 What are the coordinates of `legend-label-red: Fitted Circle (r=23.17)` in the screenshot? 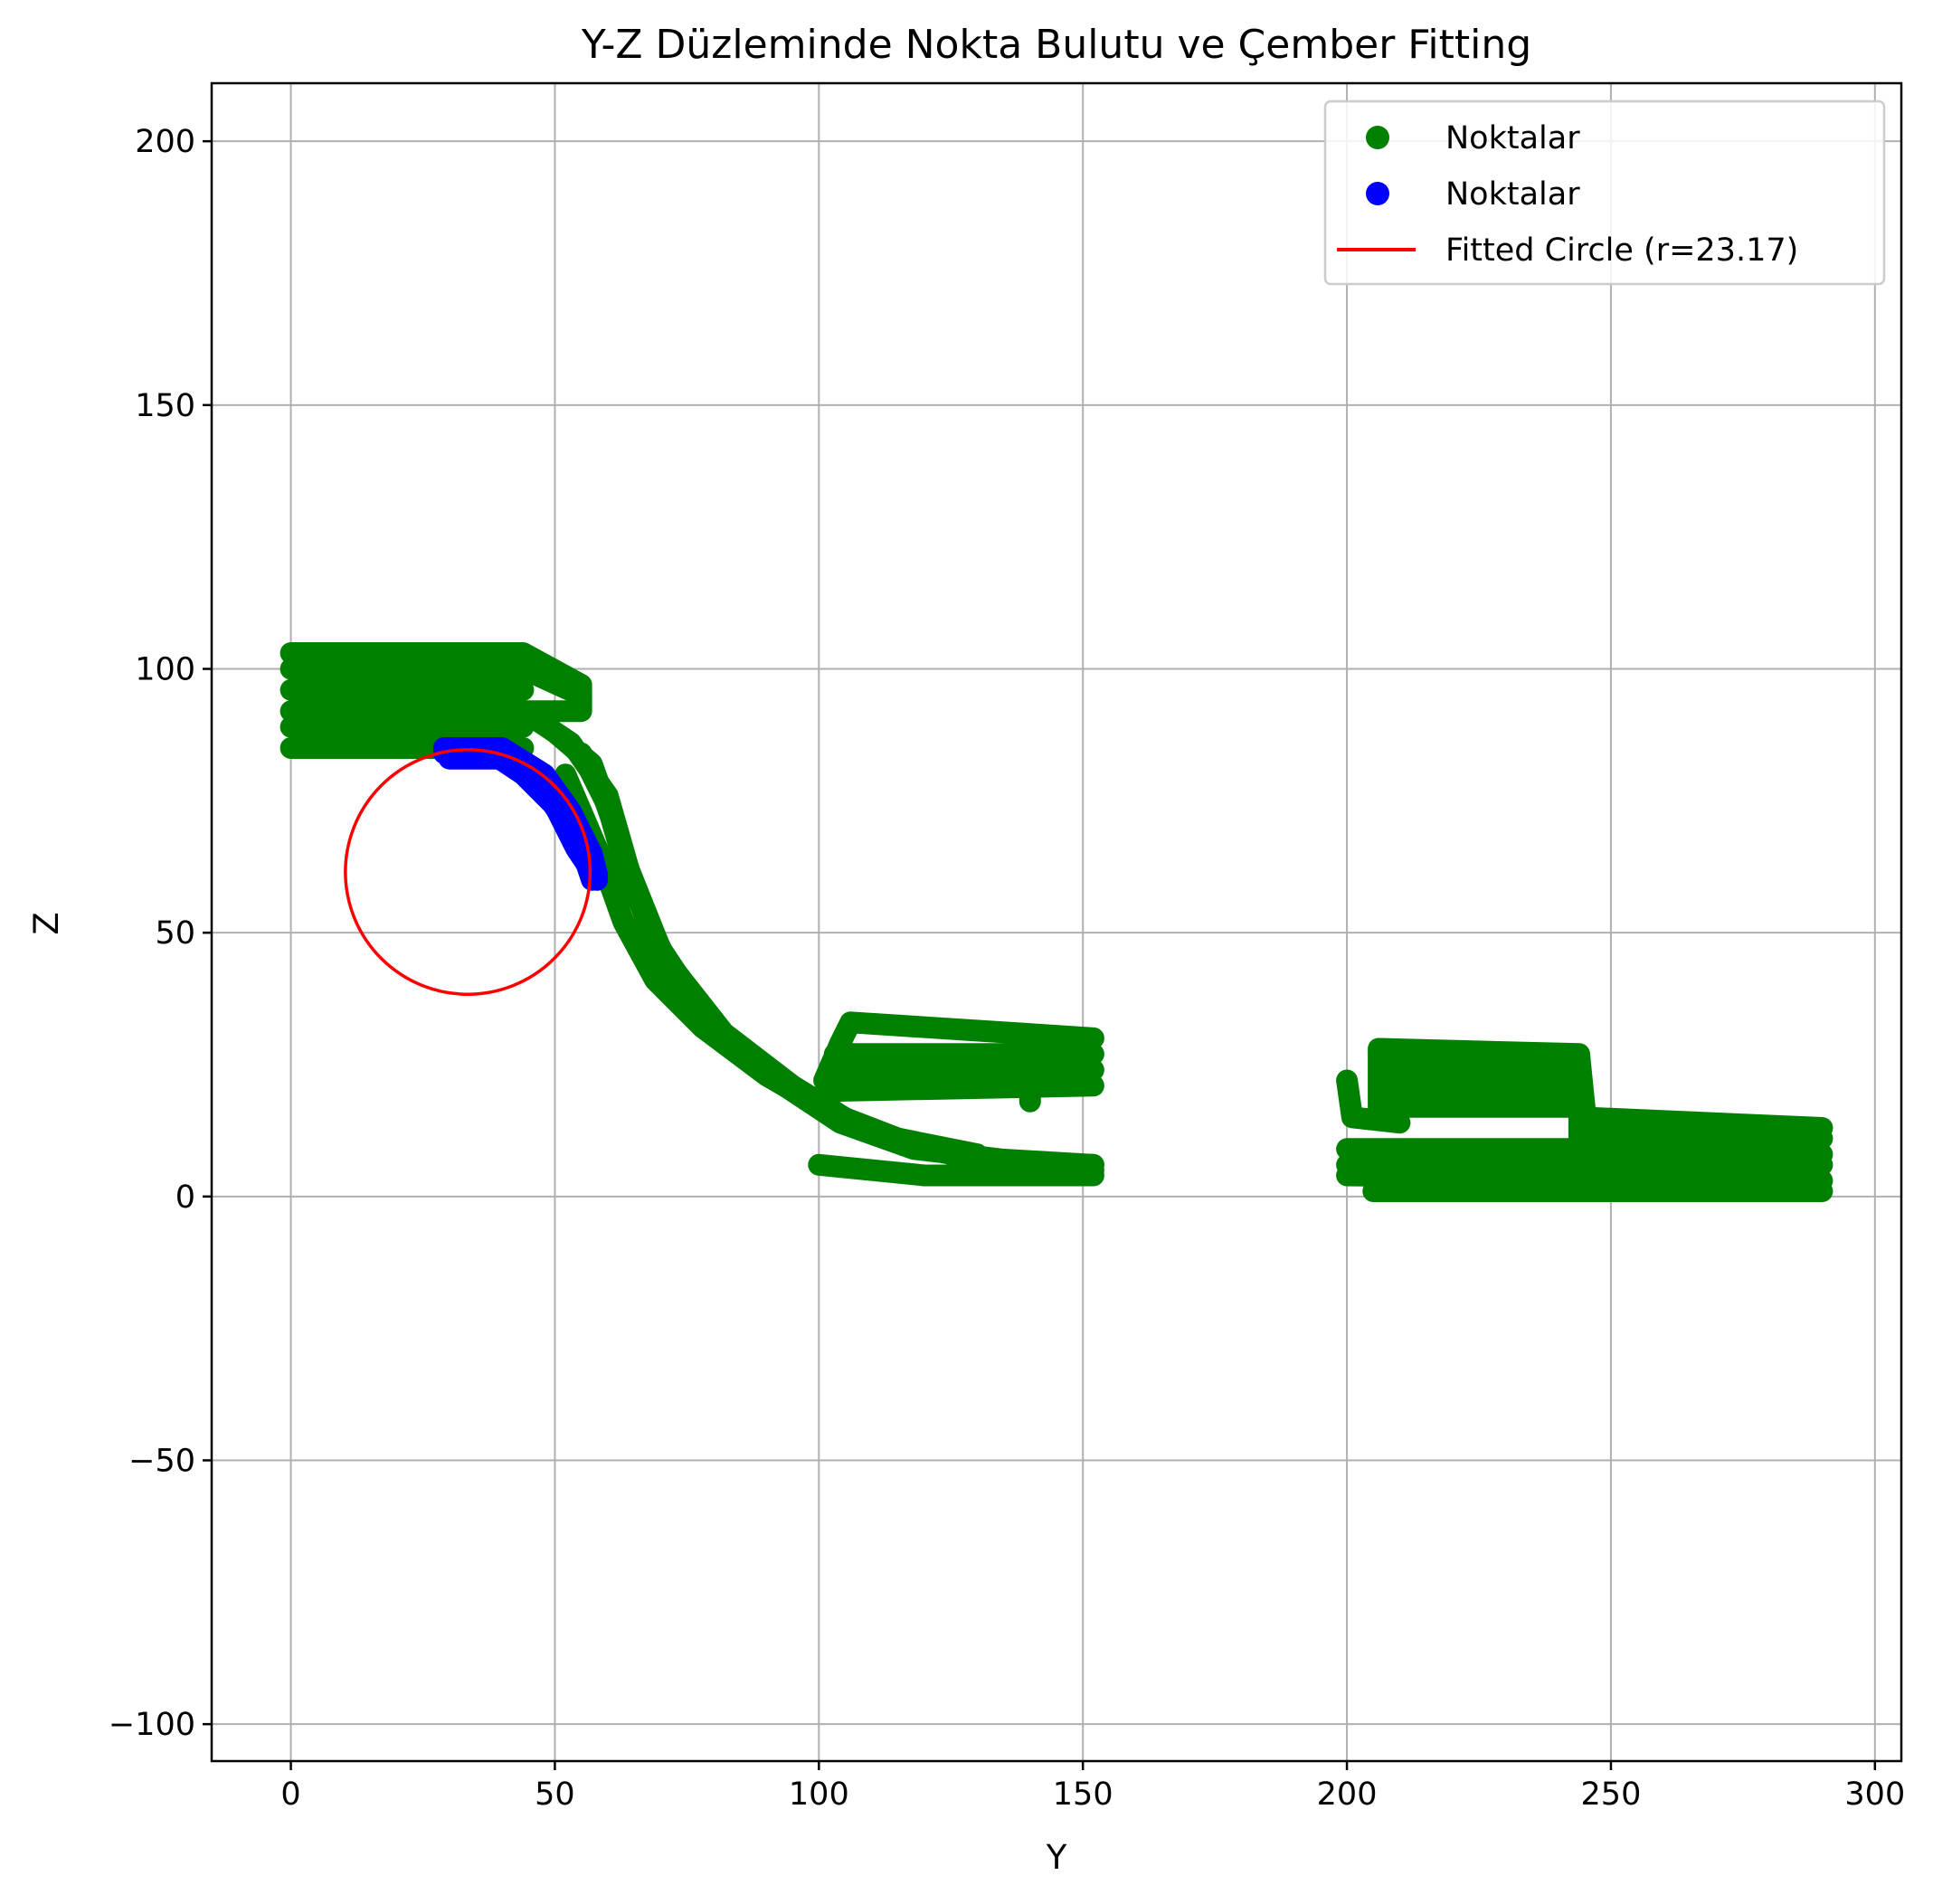 It's located at (1621, 250).